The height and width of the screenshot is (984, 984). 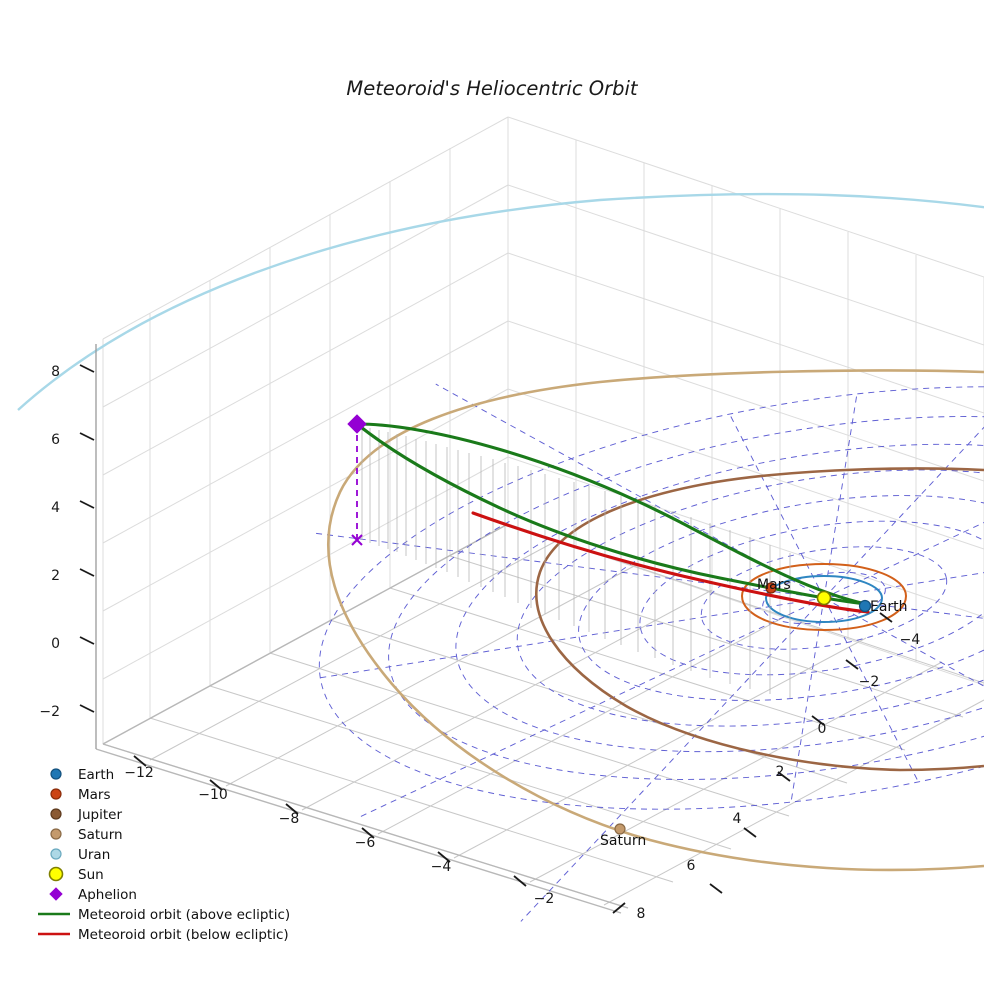 What do you see at coordinates (623, 841) in the screenshot?
I see `saturn-label: Saturn` at bounding box center [623, 841].